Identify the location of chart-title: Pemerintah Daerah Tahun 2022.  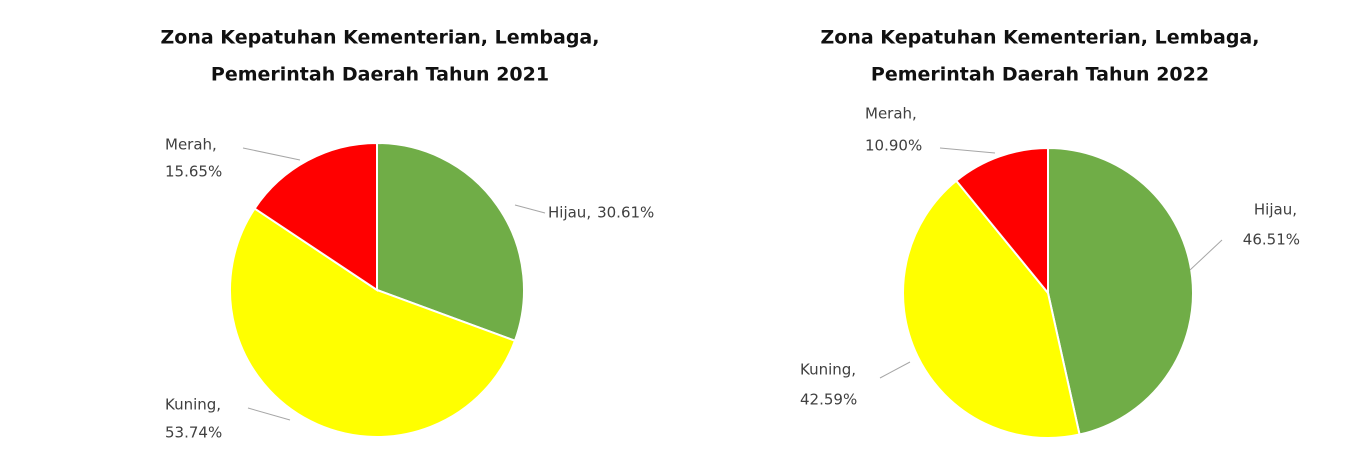
(1040, 75).